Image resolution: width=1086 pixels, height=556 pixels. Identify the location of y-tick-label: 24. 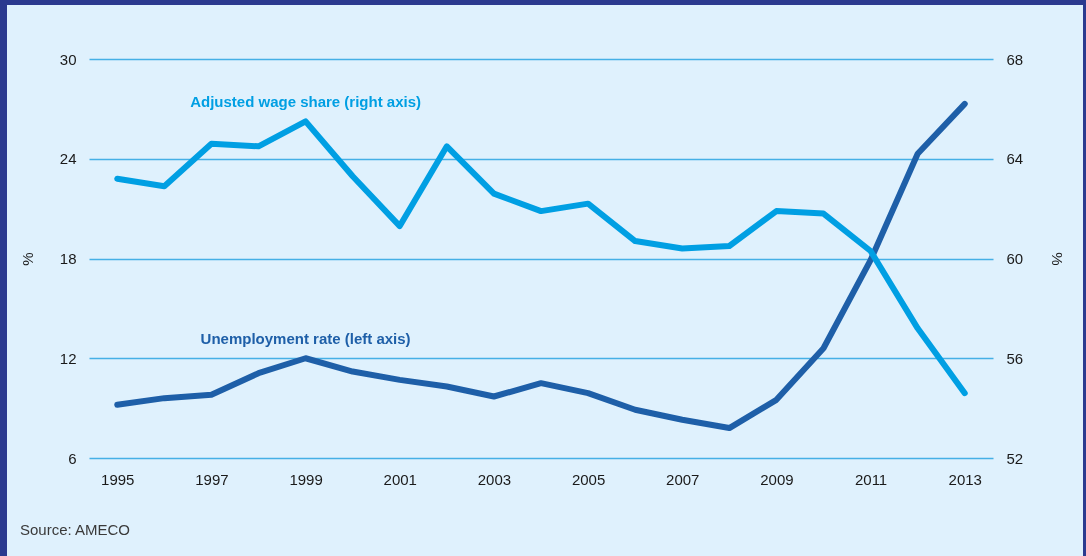
(68, 159).